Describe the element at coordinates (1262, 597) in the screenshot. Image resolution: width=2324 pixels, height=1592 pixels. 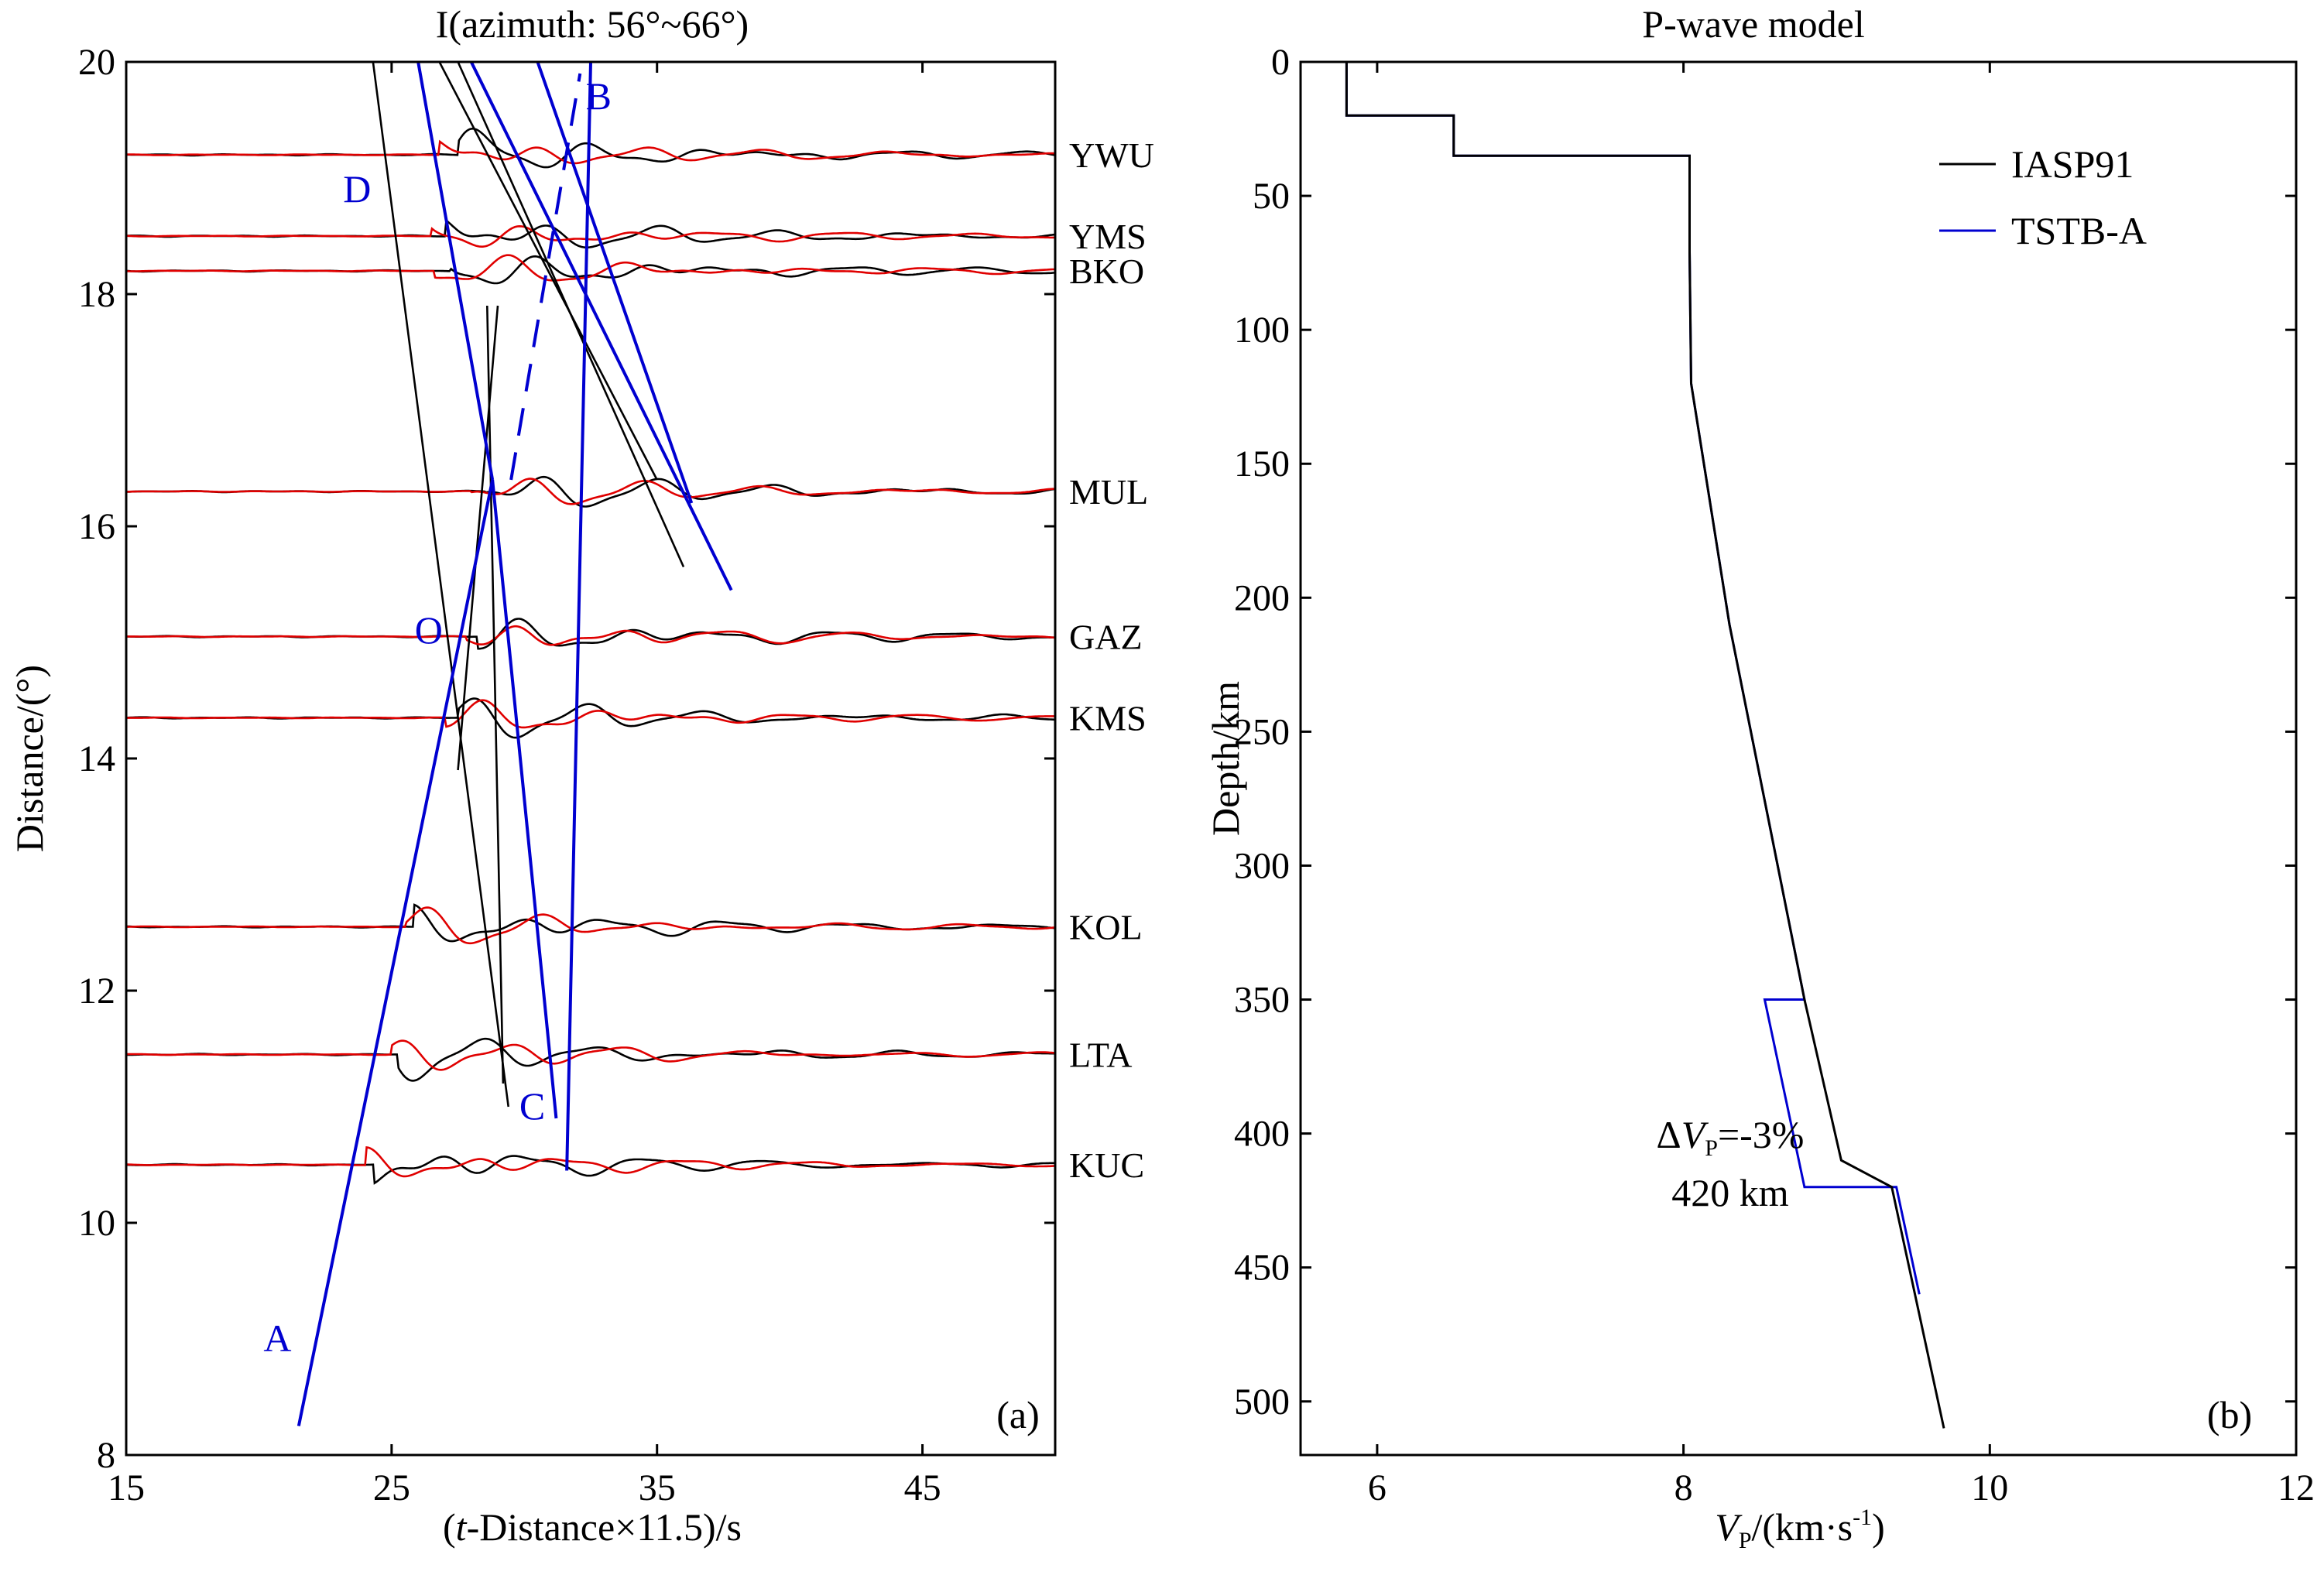
I see `y-tick-label: 200` at that location.